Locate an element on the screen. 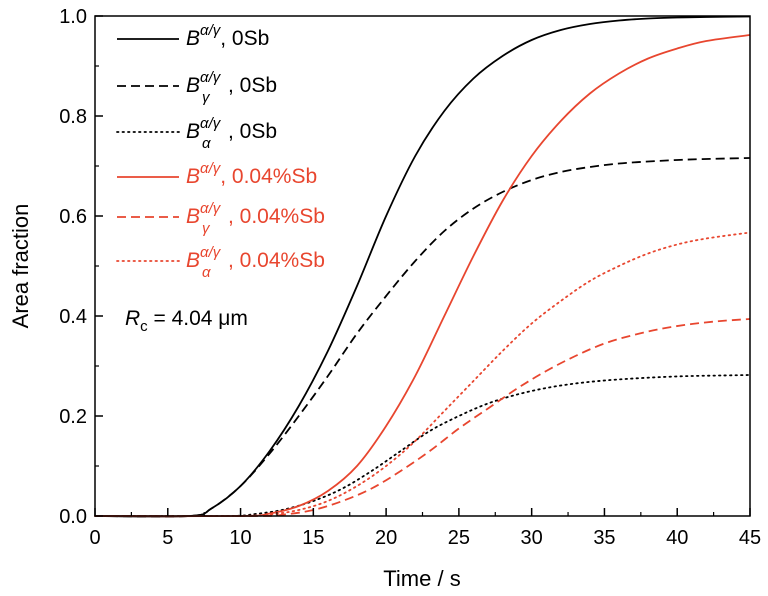 The width and height of the screenshot is (768, 596). y-tick-label: 0.6 is located at coordinates (73, 217).